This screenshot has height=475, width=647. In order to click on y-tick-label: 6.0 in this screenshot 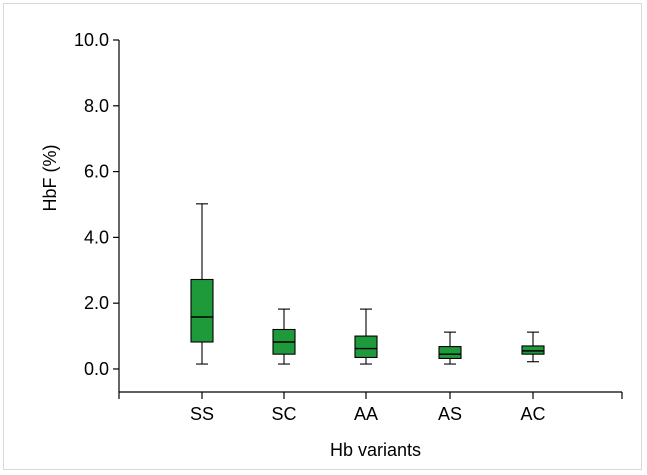, I will do `click(96, 172)`.